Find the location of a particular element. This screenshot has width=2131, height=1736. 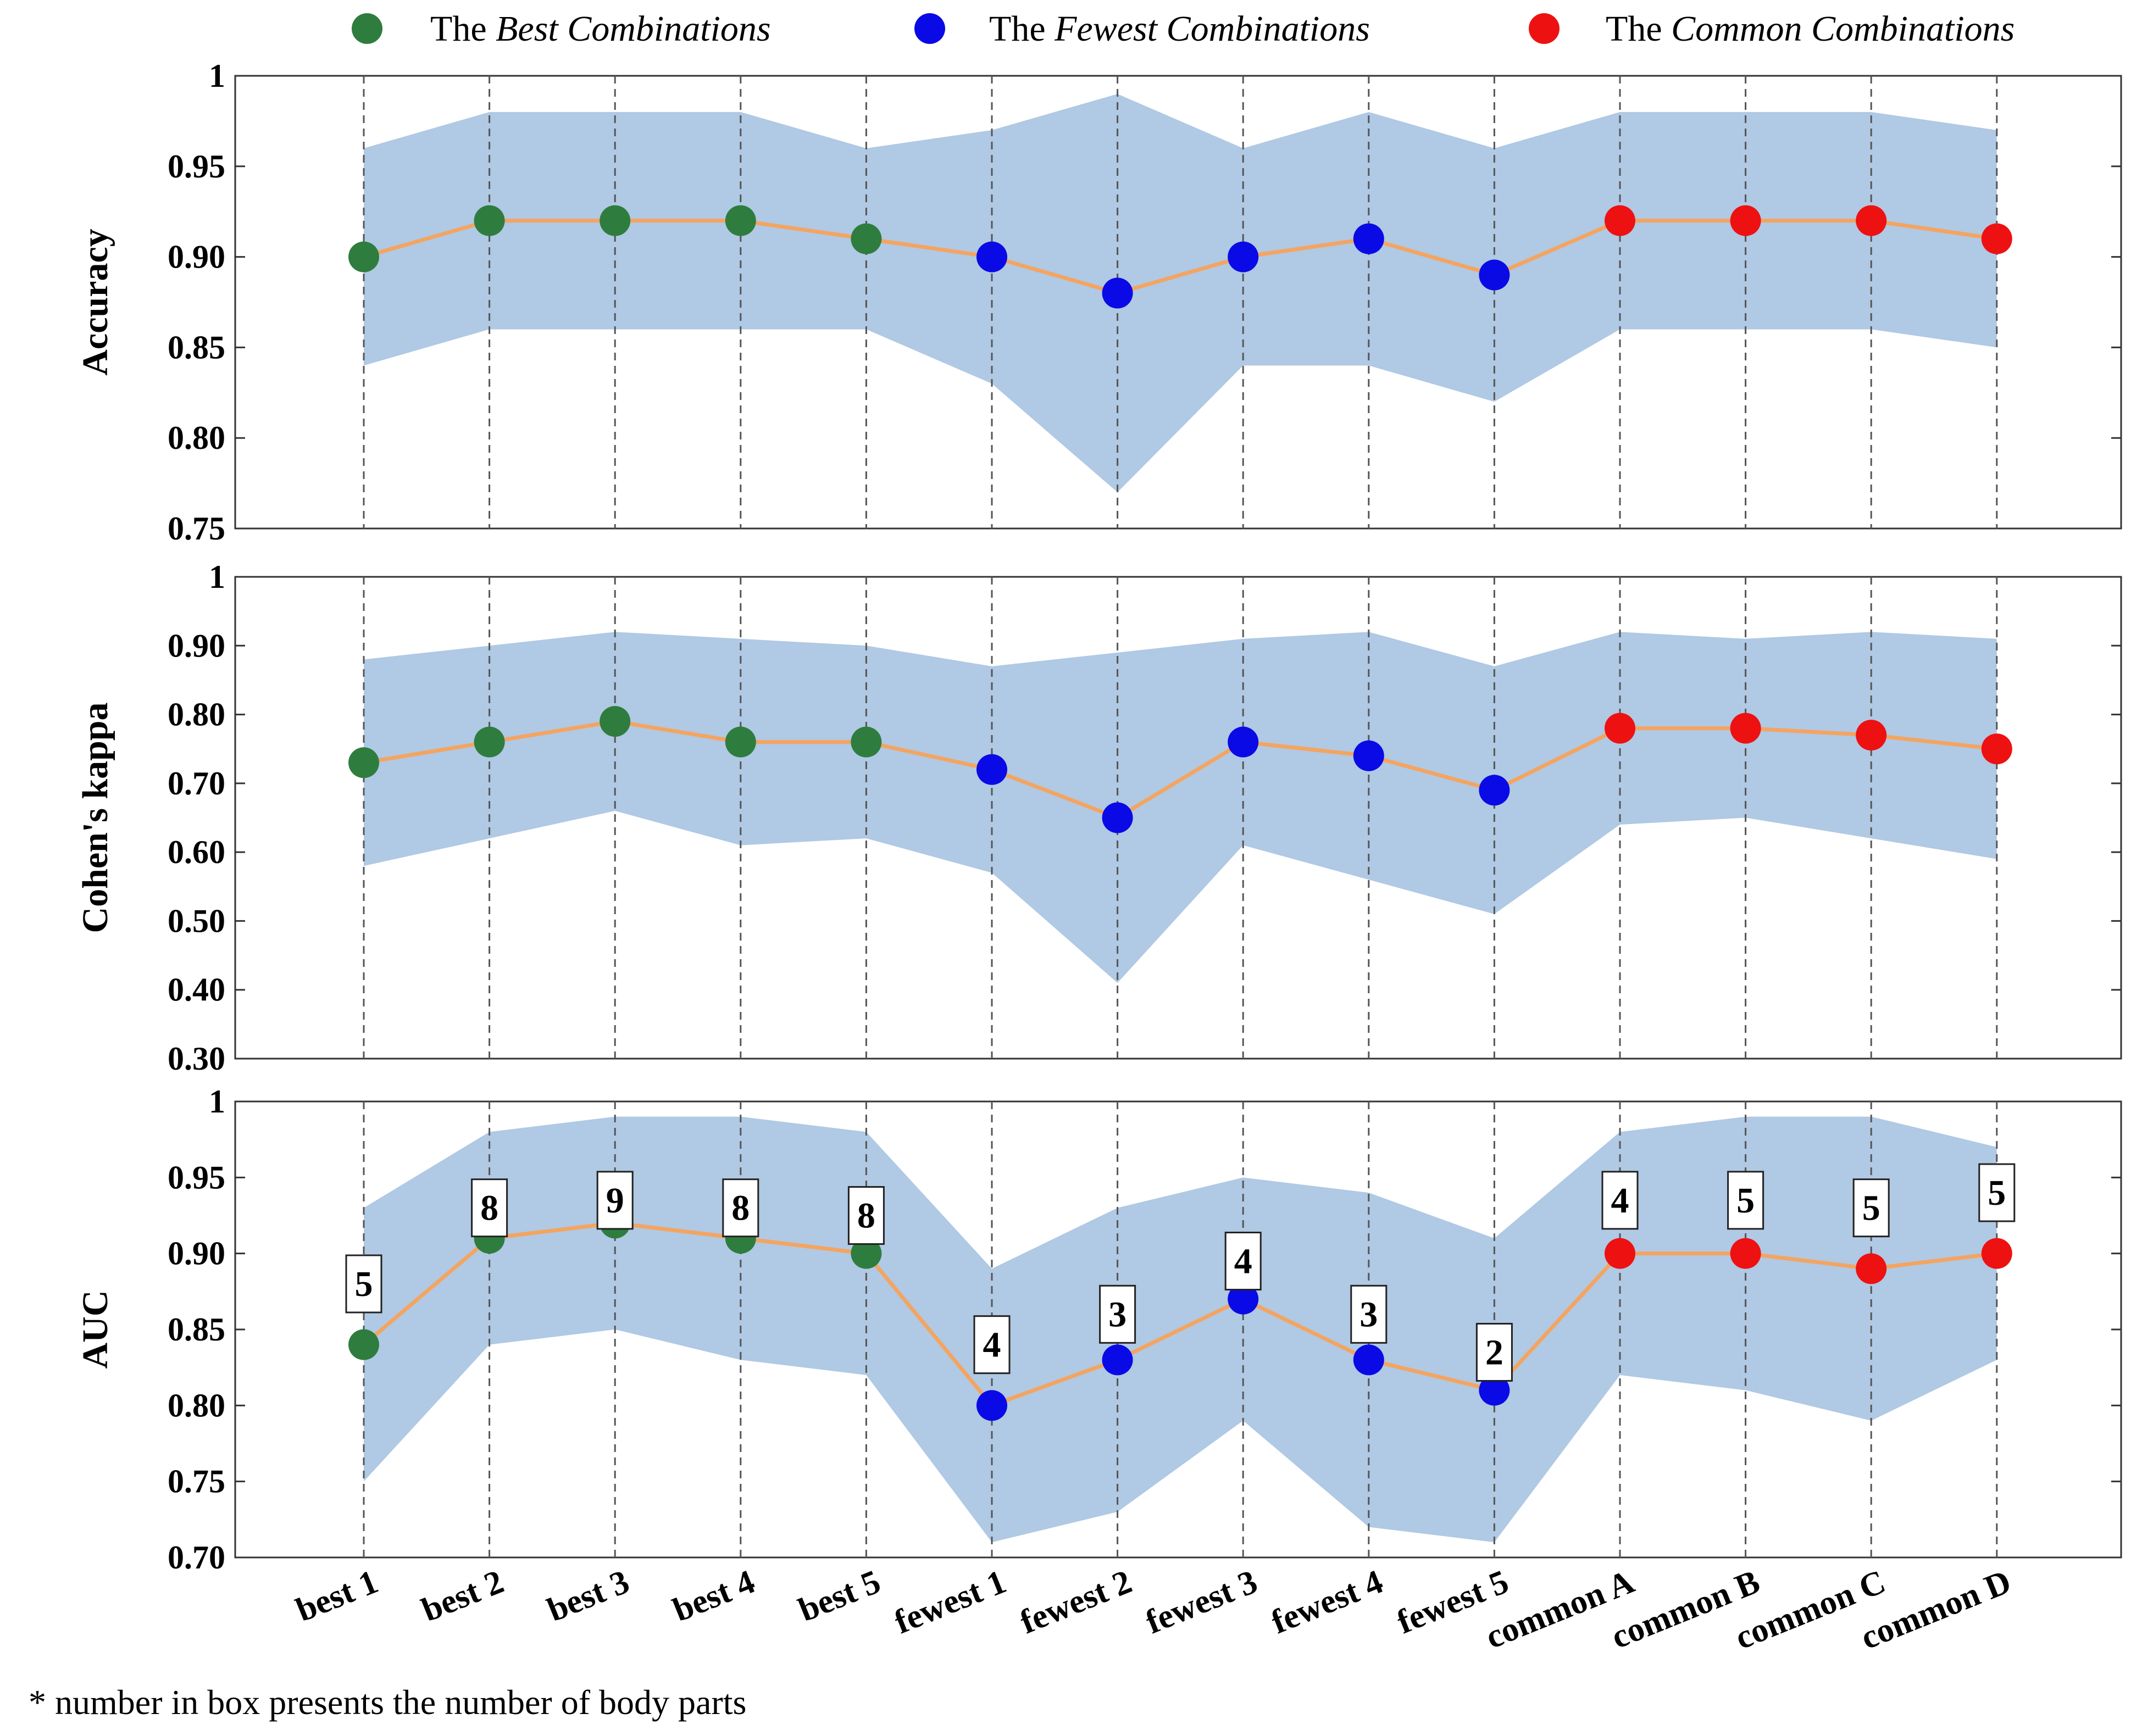

legend-name-common: Common Combinations is located at coordinates (1843, 29).